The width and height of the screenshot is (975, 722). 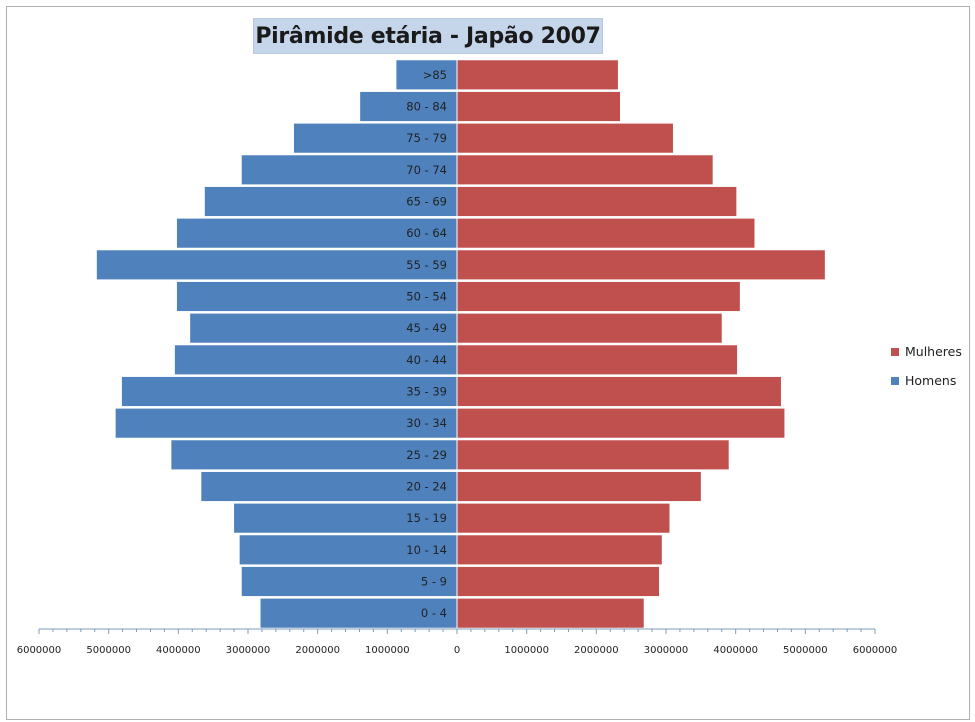 I want to click on age-group-label: 20 - 24, so click(x=426, y=487).